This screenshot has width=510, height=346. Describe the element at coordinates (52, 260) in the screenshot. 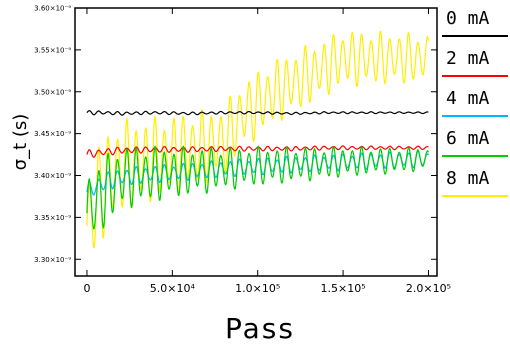

I see `y-tick-label: 3.30×10⁻⁹` at that location.